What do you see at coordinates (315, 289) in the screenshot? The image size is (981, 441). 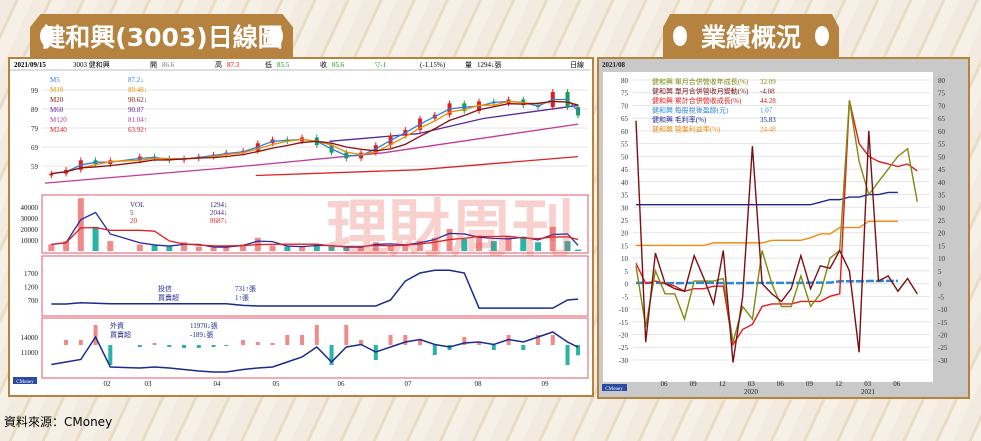 I see `trust-holding-line` at bounding box center [315, 289].